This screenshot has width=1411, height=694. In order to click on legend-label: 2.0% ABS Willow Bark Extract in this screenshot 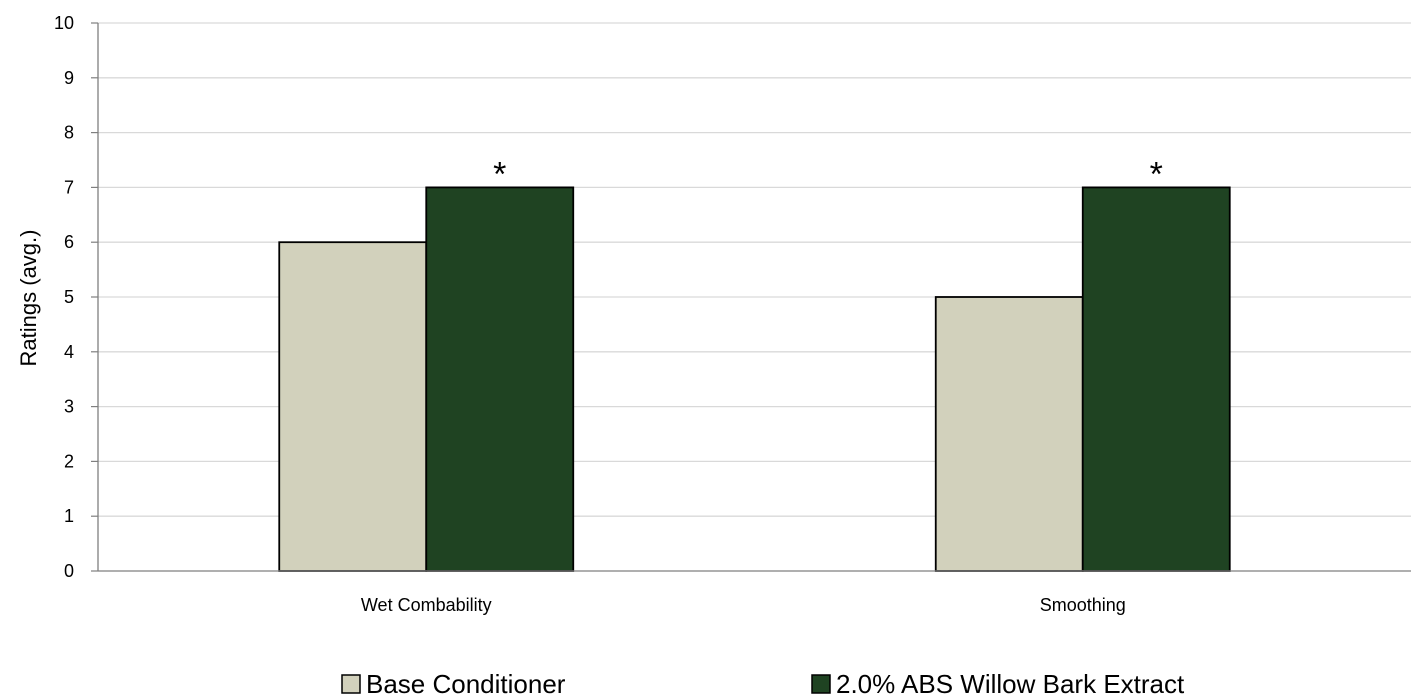, I will do `click(1010, 681)`.